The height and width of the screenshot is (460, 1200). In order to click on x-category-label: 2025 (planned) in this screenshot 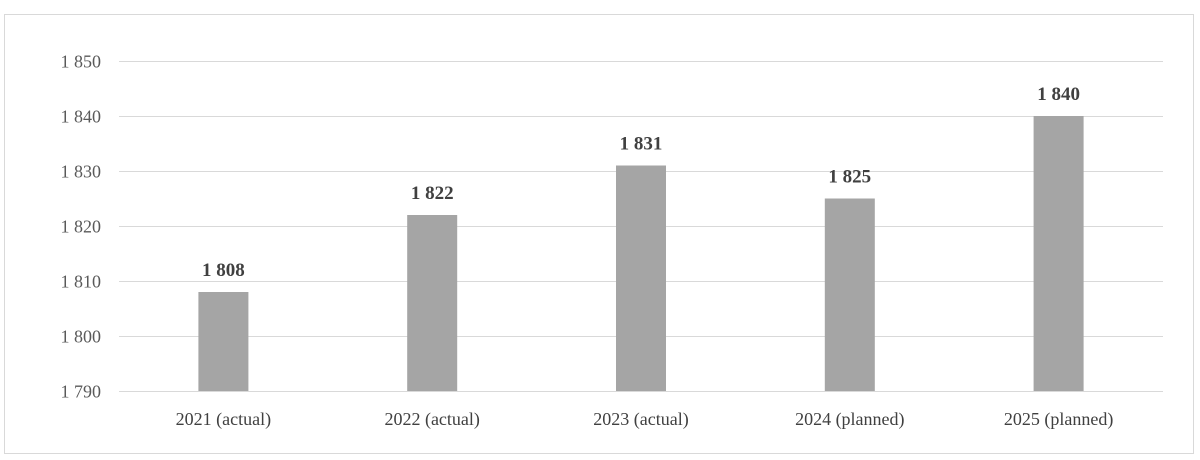, I will do `click(1058, 419)`.